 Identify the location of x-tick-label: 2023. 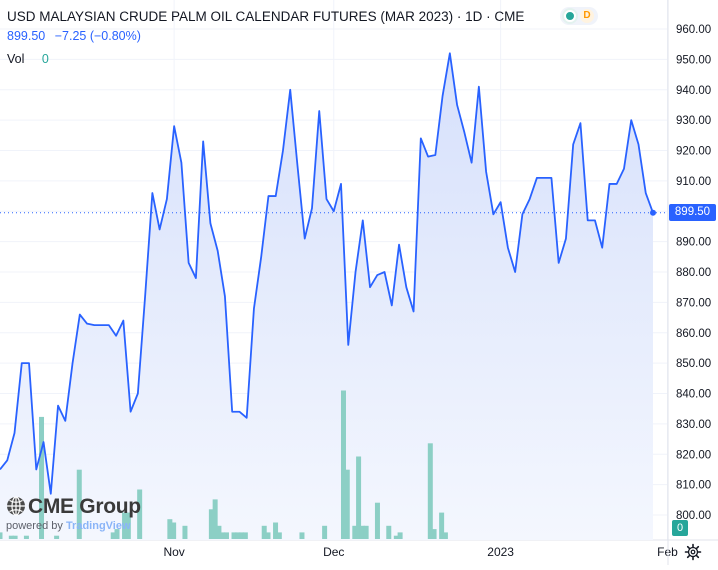
(500, 552).